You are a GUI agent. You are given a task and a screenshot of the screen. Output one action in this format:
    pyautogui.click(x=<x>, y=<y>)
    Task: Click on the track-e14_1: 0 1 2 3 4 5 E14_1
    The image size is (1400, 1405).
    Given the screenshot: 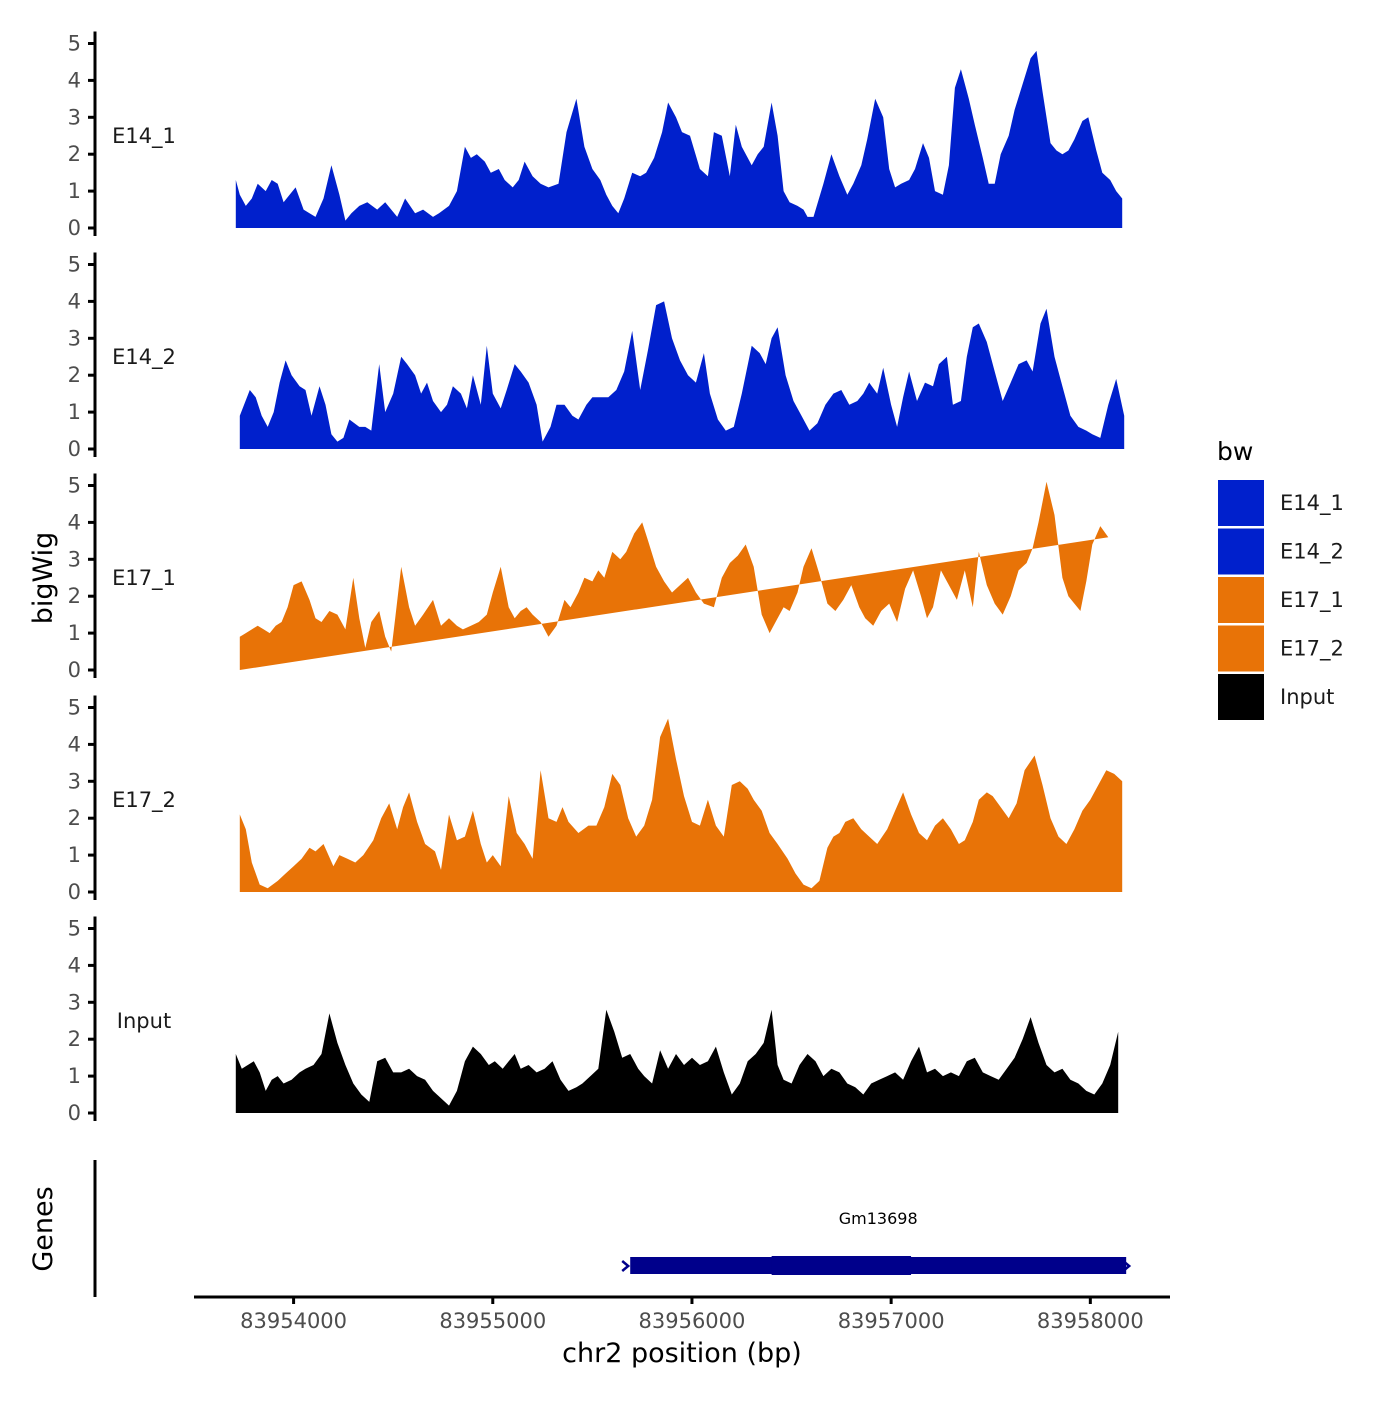 What is the action you would take?
    pyautogui.click(x=595, y=135)
    